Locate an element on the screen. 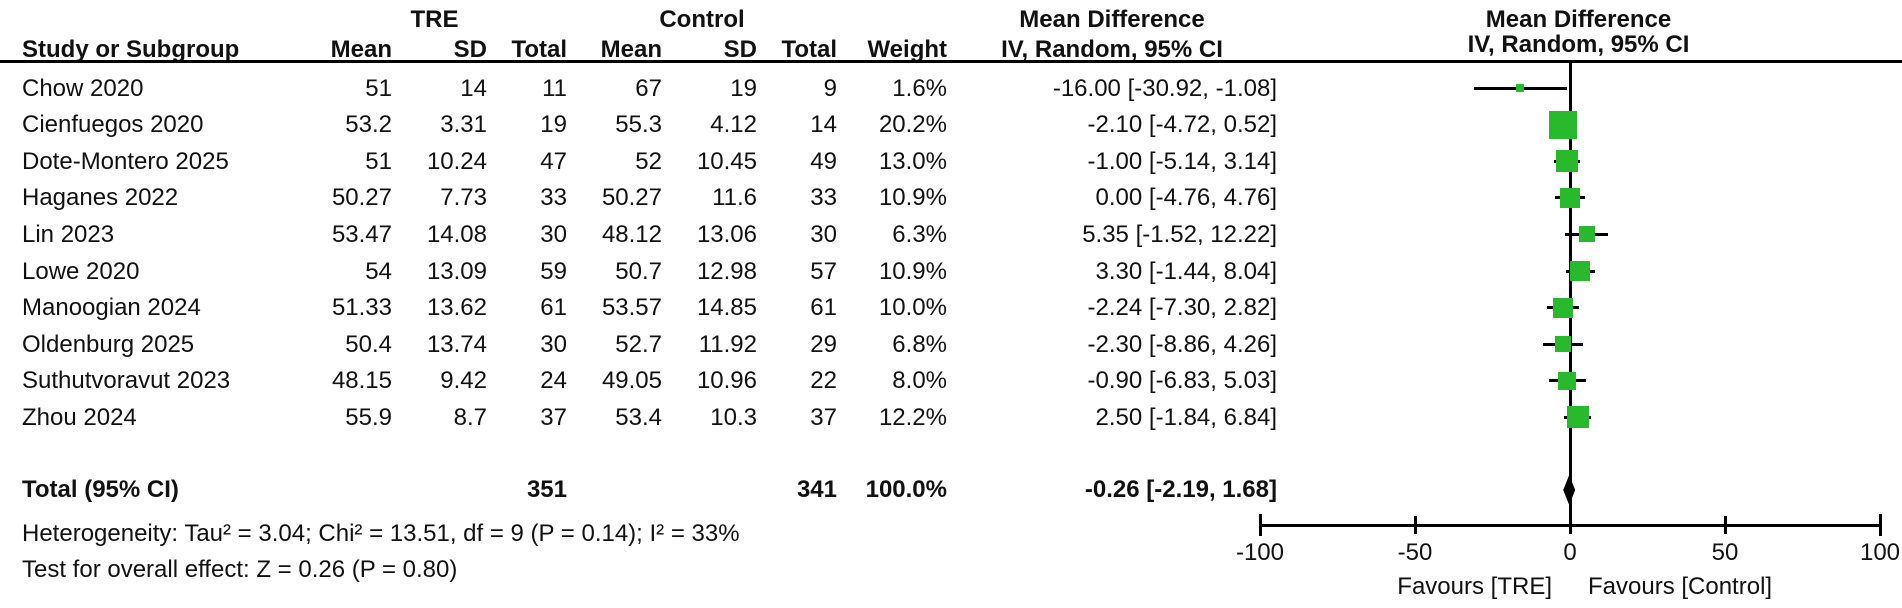 The image size is (1902, 608). favours-left-label: Favours [TRE] is located at coordinates (1474, 586).